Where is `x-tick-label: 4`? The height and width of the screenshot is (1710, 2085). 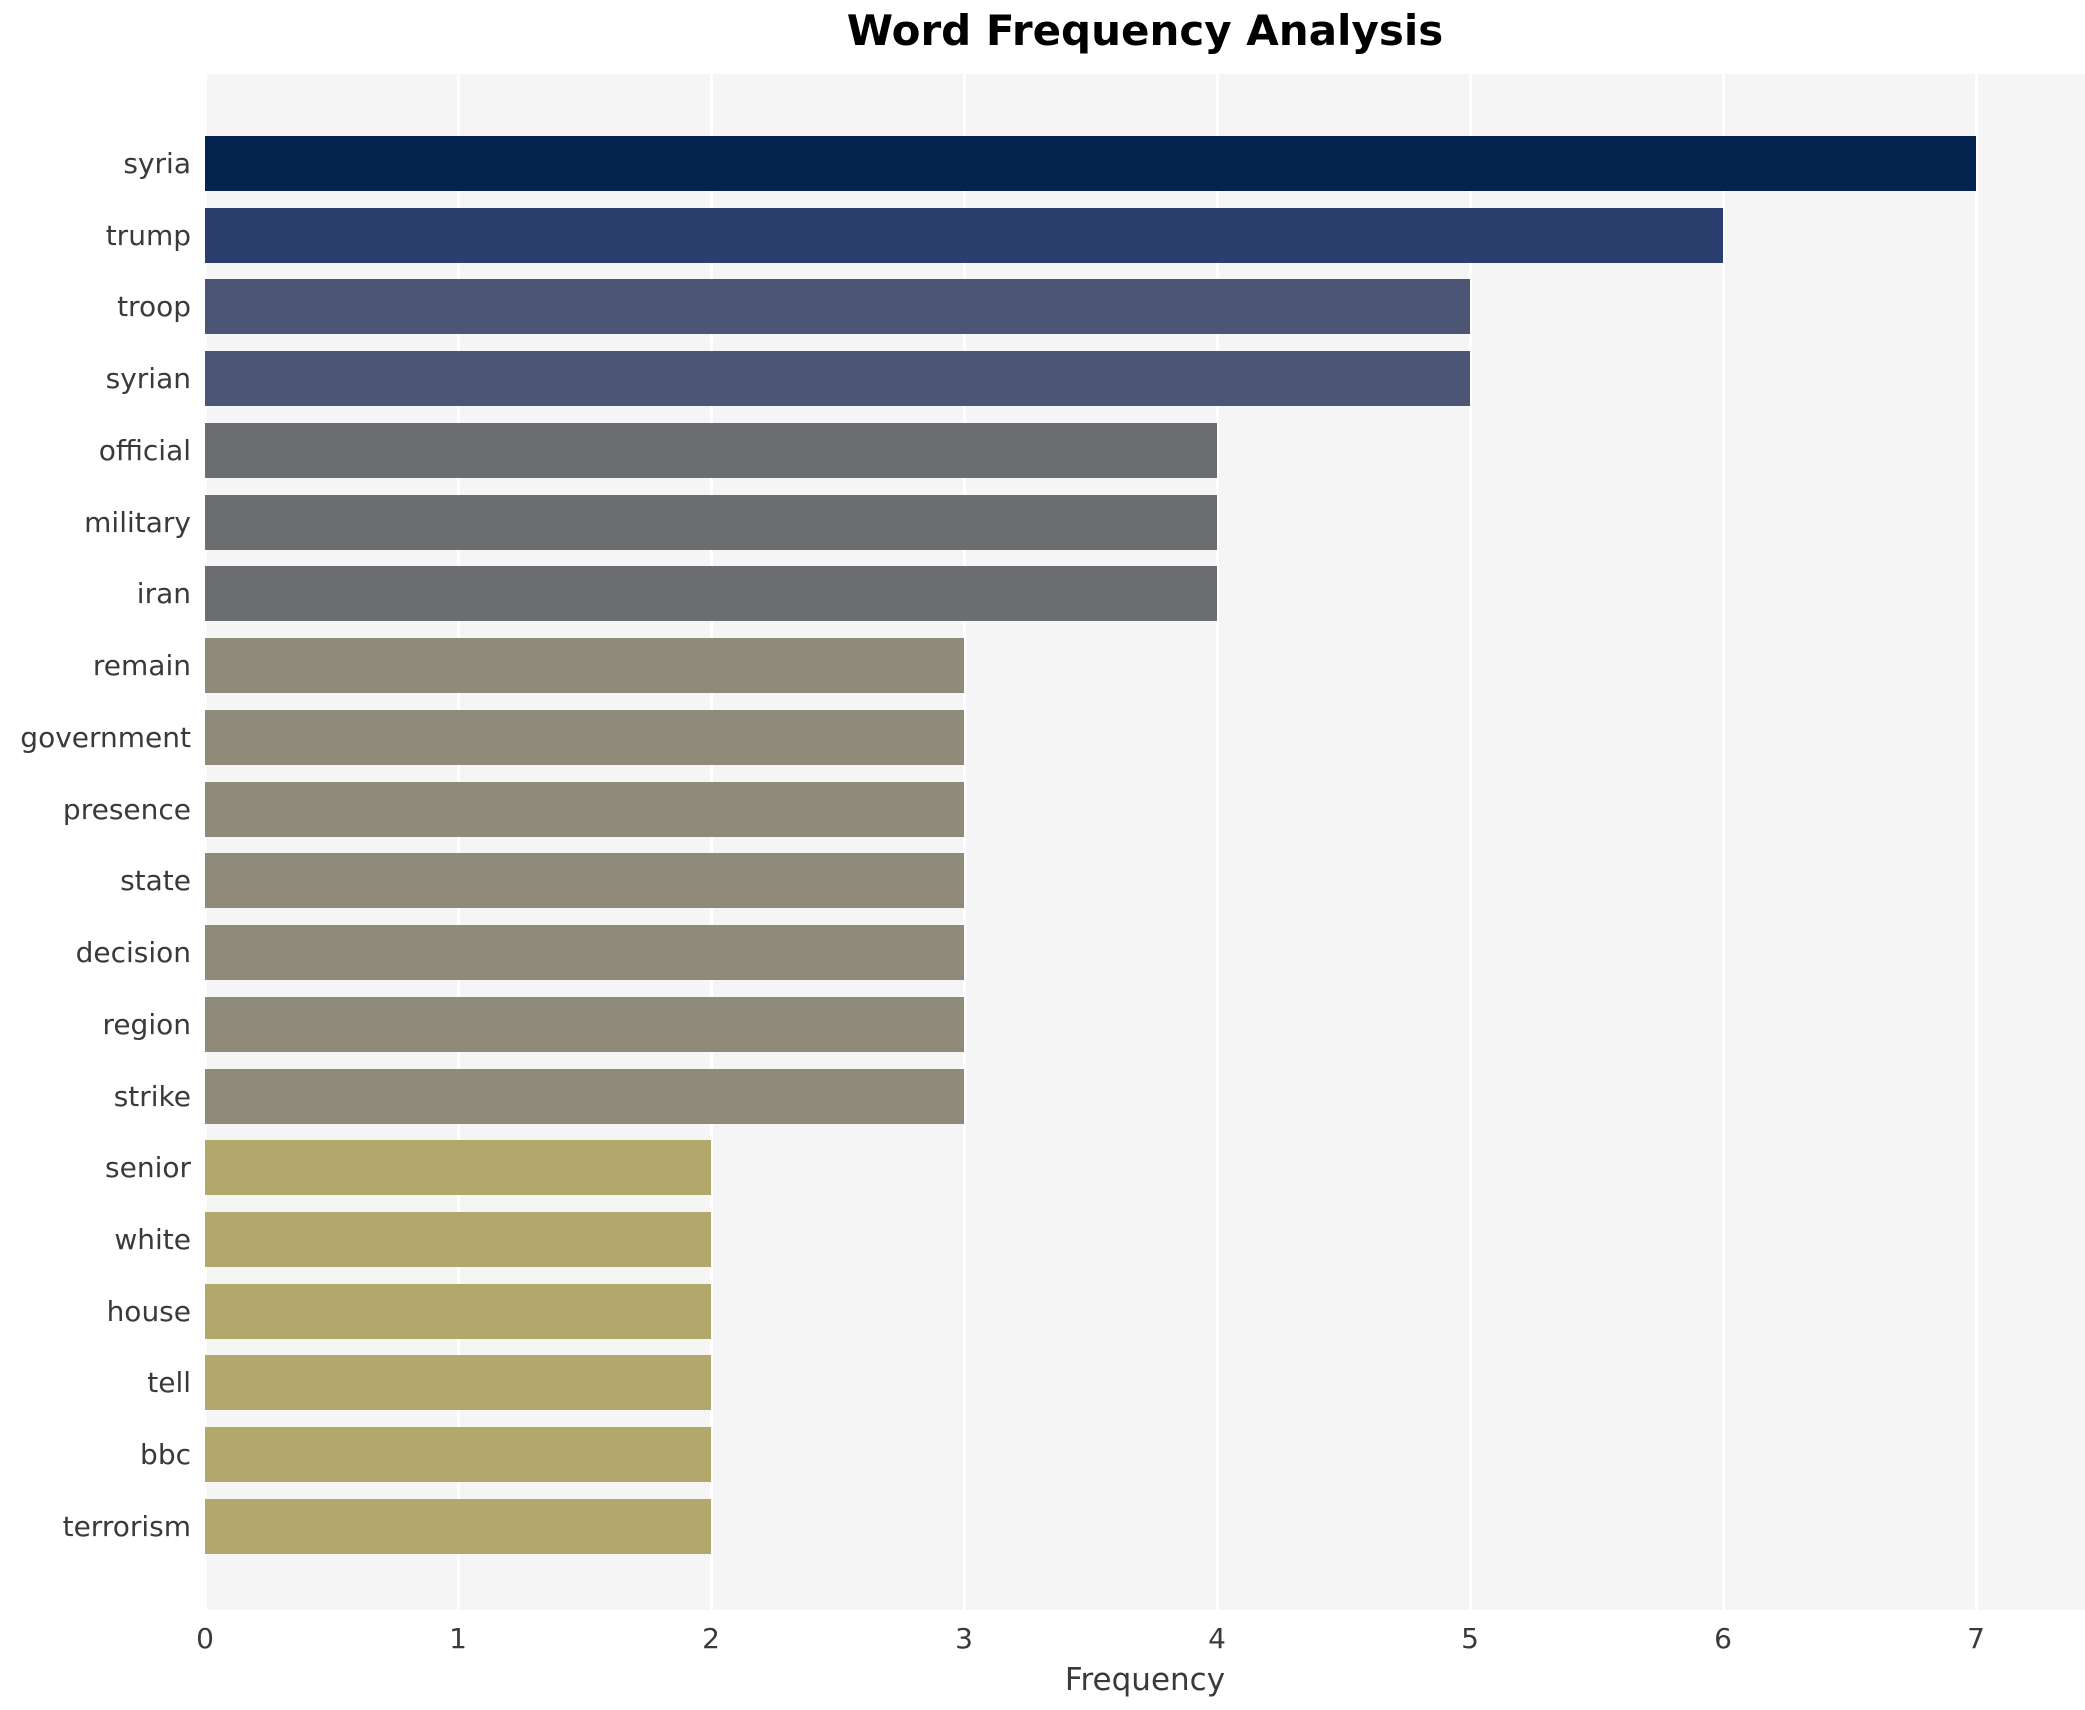 x-tick-label: 4 is located at coordinates (1217, 1638).